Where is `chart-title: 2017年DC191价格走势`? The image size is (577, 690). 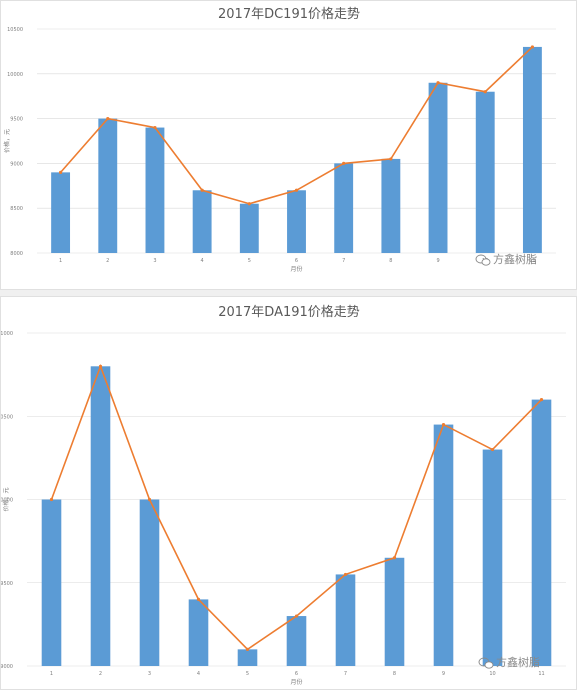 chart-title: 2017年DC191价格走势 is located at coordinates (289, 14).